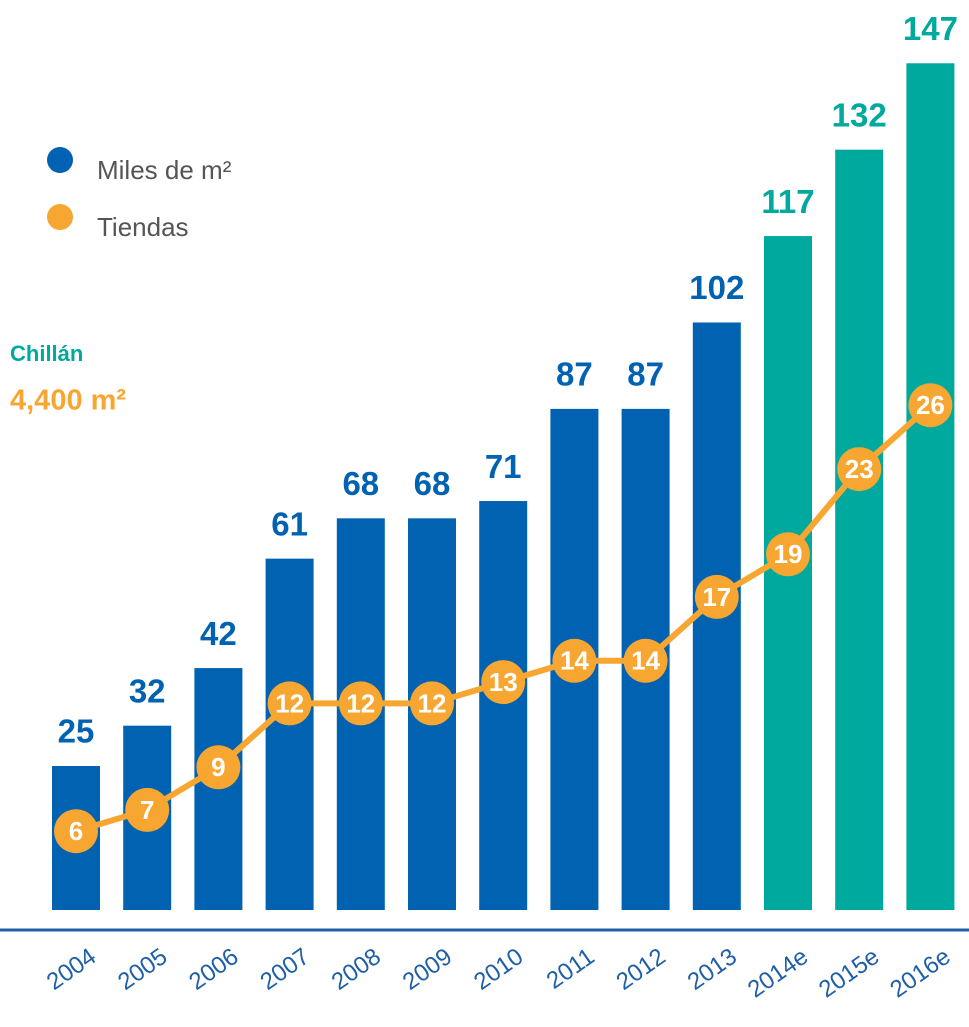 The height and width of the screenshot is (1027, 969). What do you see at coordinates (787, 201) in the screenshot?
I see `data-label: 117` at bounding box center [787, 201].